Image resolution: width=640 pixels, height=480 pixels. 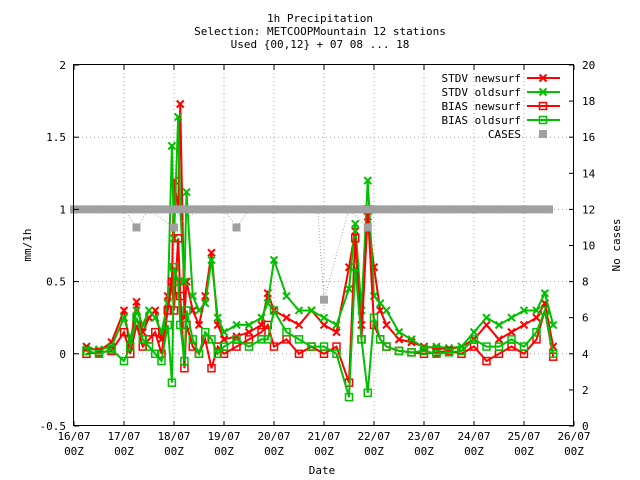 I want to click on y-tick-label: 1.5, so click(x=56, y=137).